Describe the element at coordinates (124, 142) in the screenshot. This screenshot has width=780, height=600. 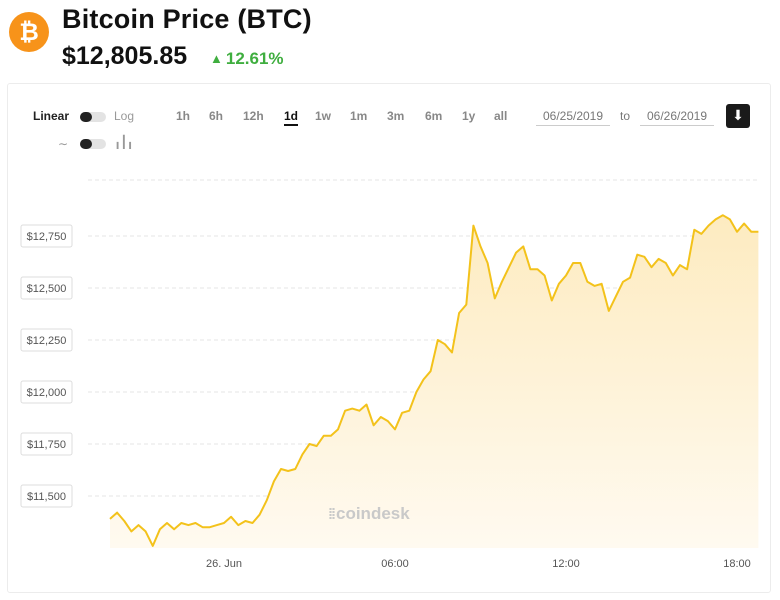
I see `candlestick-icon: ╻┃╻` at that location.